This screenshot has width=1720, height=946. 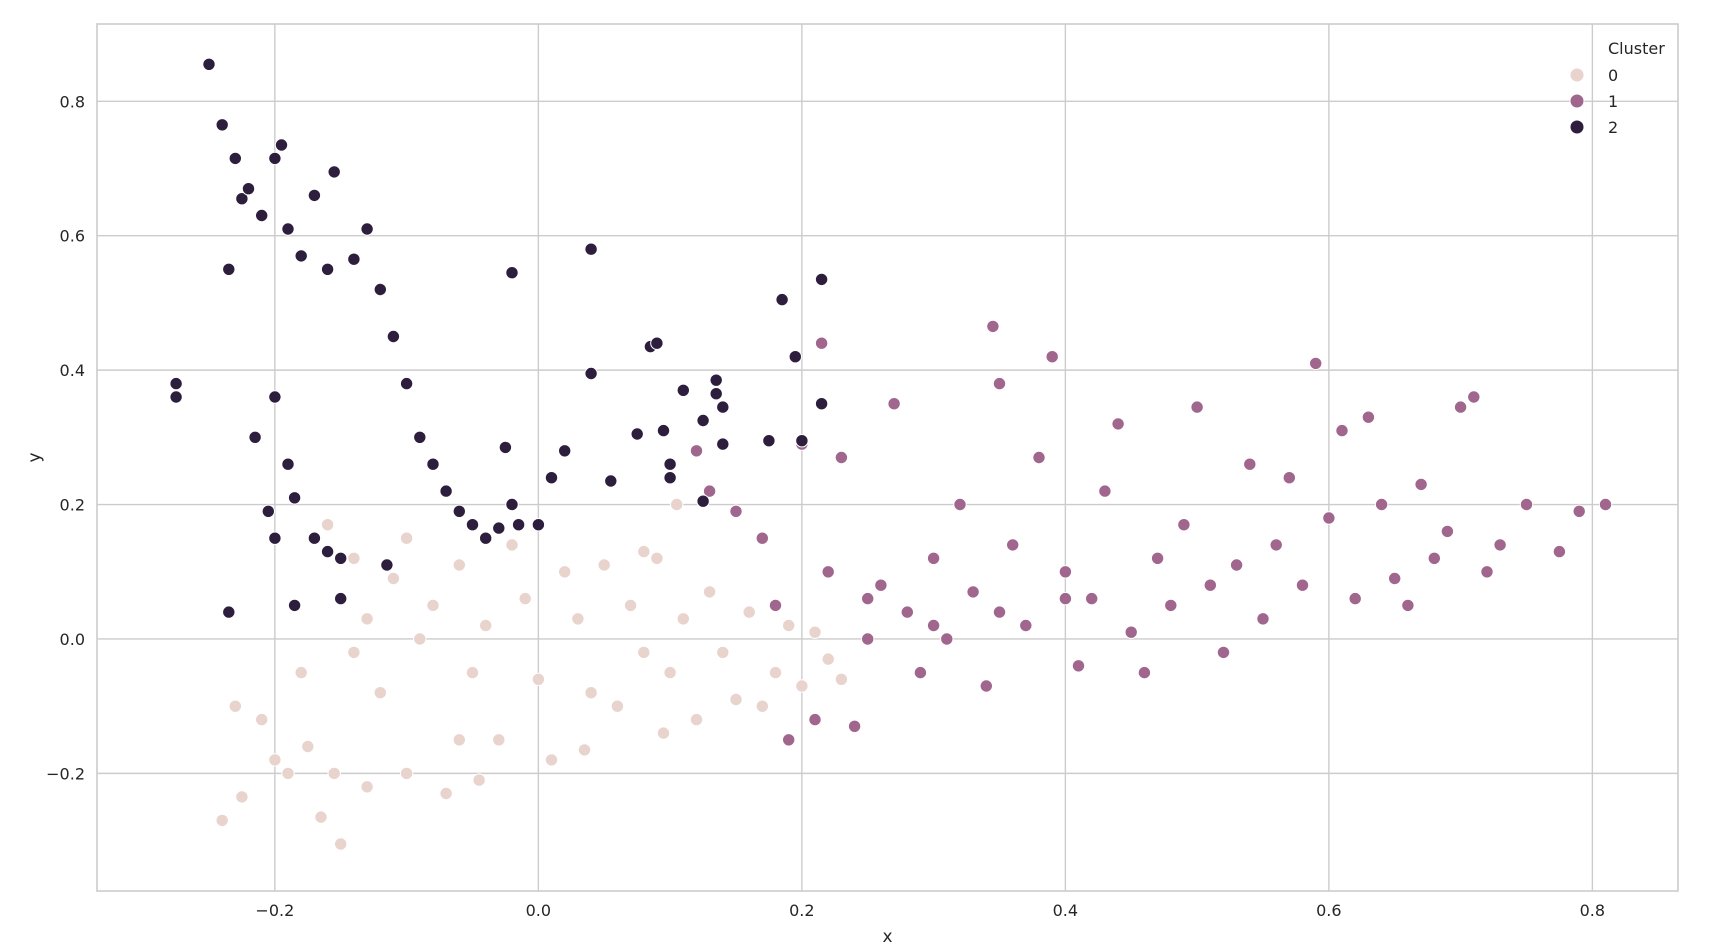 I want to click on legend-label: 0, so click(x=1613, y=75).